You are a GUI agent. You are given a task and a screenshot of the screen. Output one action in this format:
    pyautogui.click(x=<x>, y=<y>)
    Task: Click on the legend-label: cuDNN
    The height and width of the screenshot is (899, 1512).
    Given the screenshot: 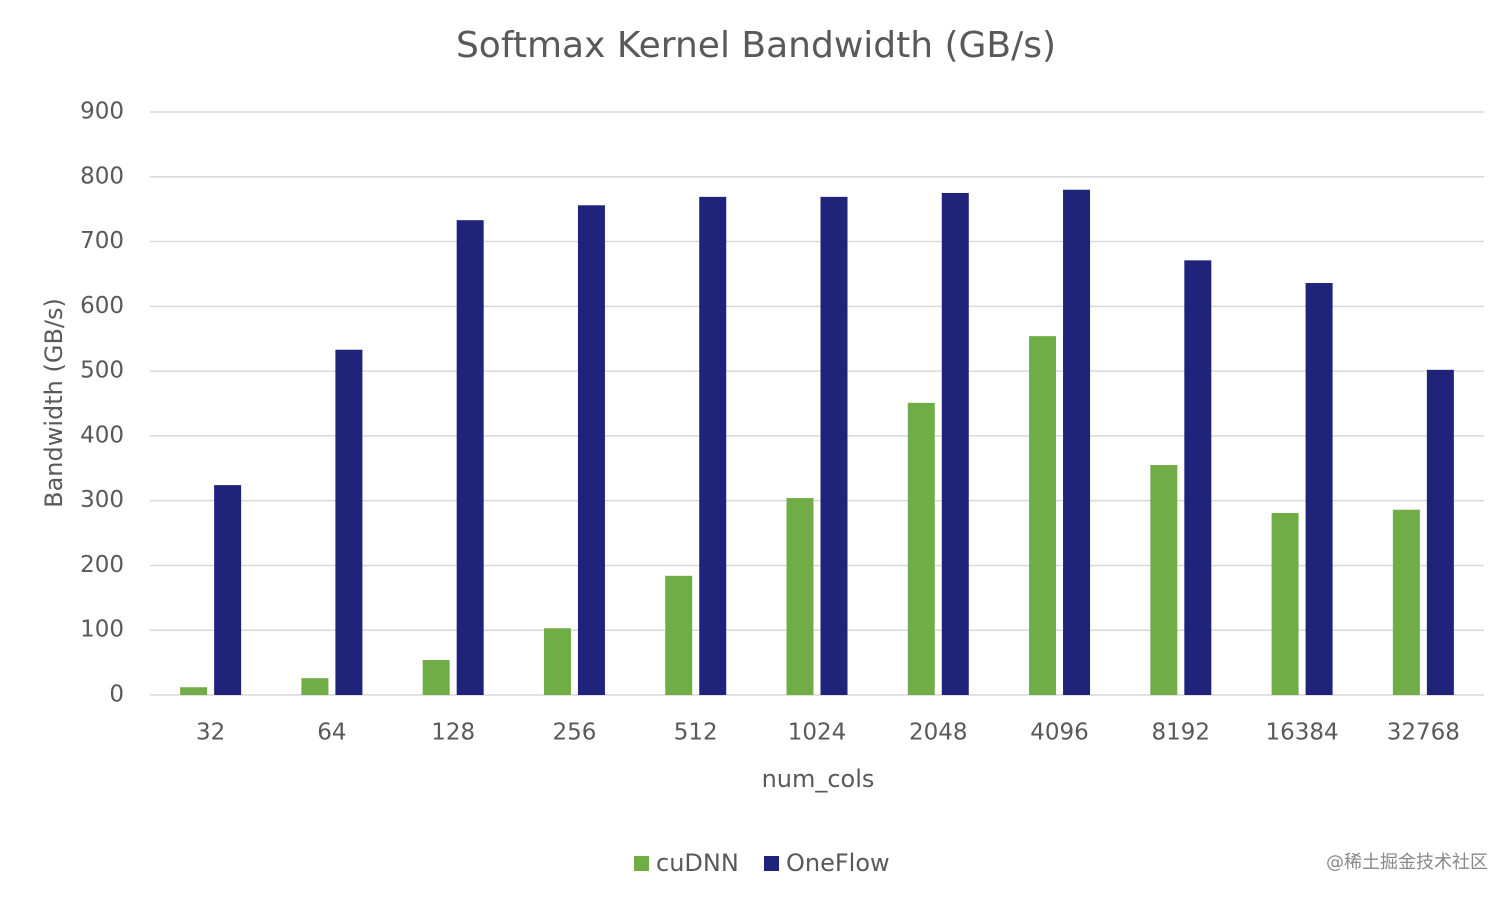 What is the action you would take?
    pyautogui.click(x=697, y=863)
    